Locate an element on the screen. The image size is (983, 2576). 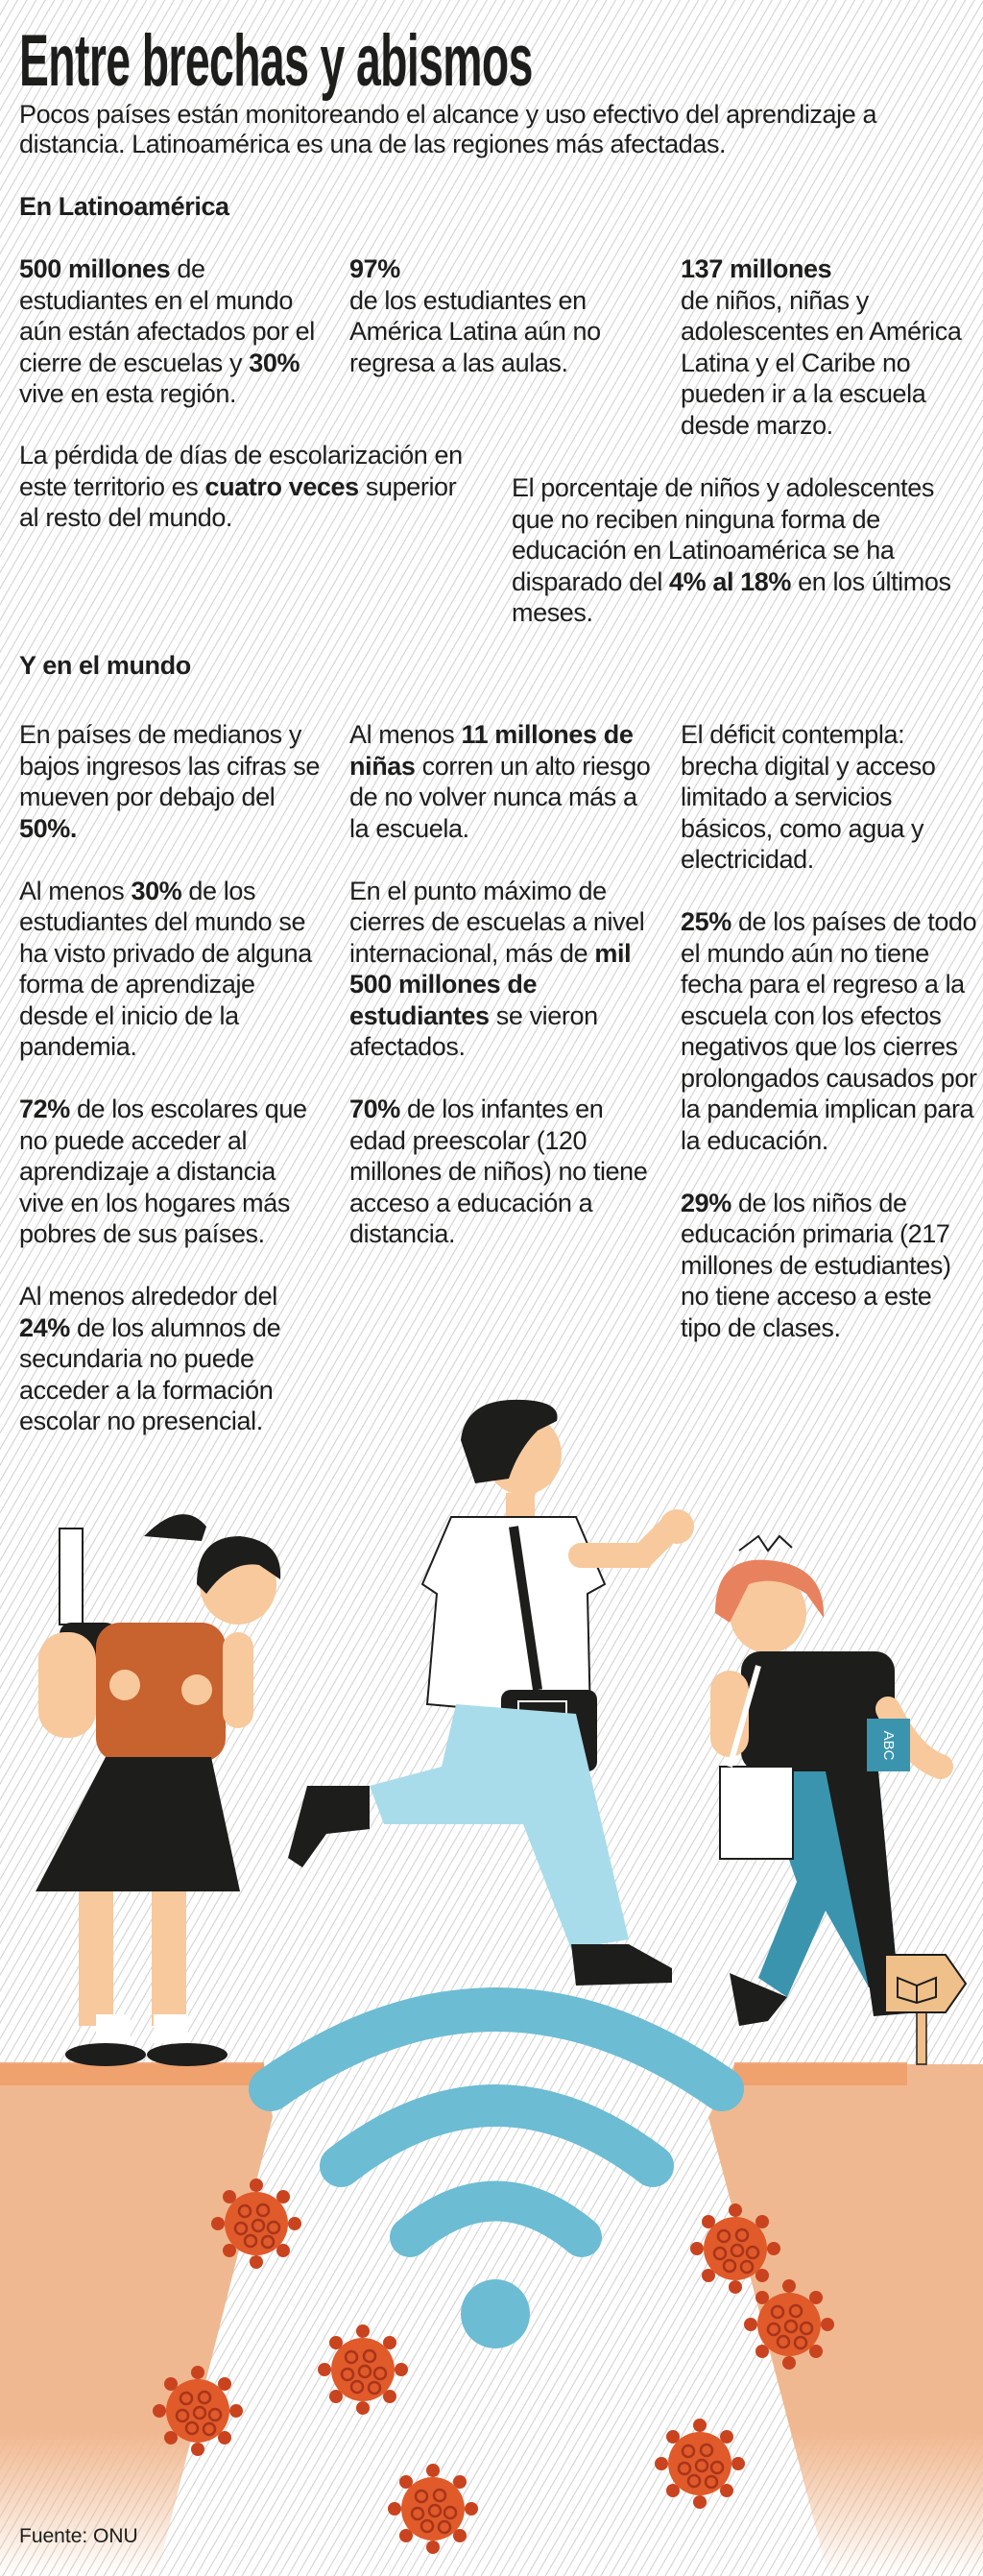
student-boy is located at coordinates (491, 1692).